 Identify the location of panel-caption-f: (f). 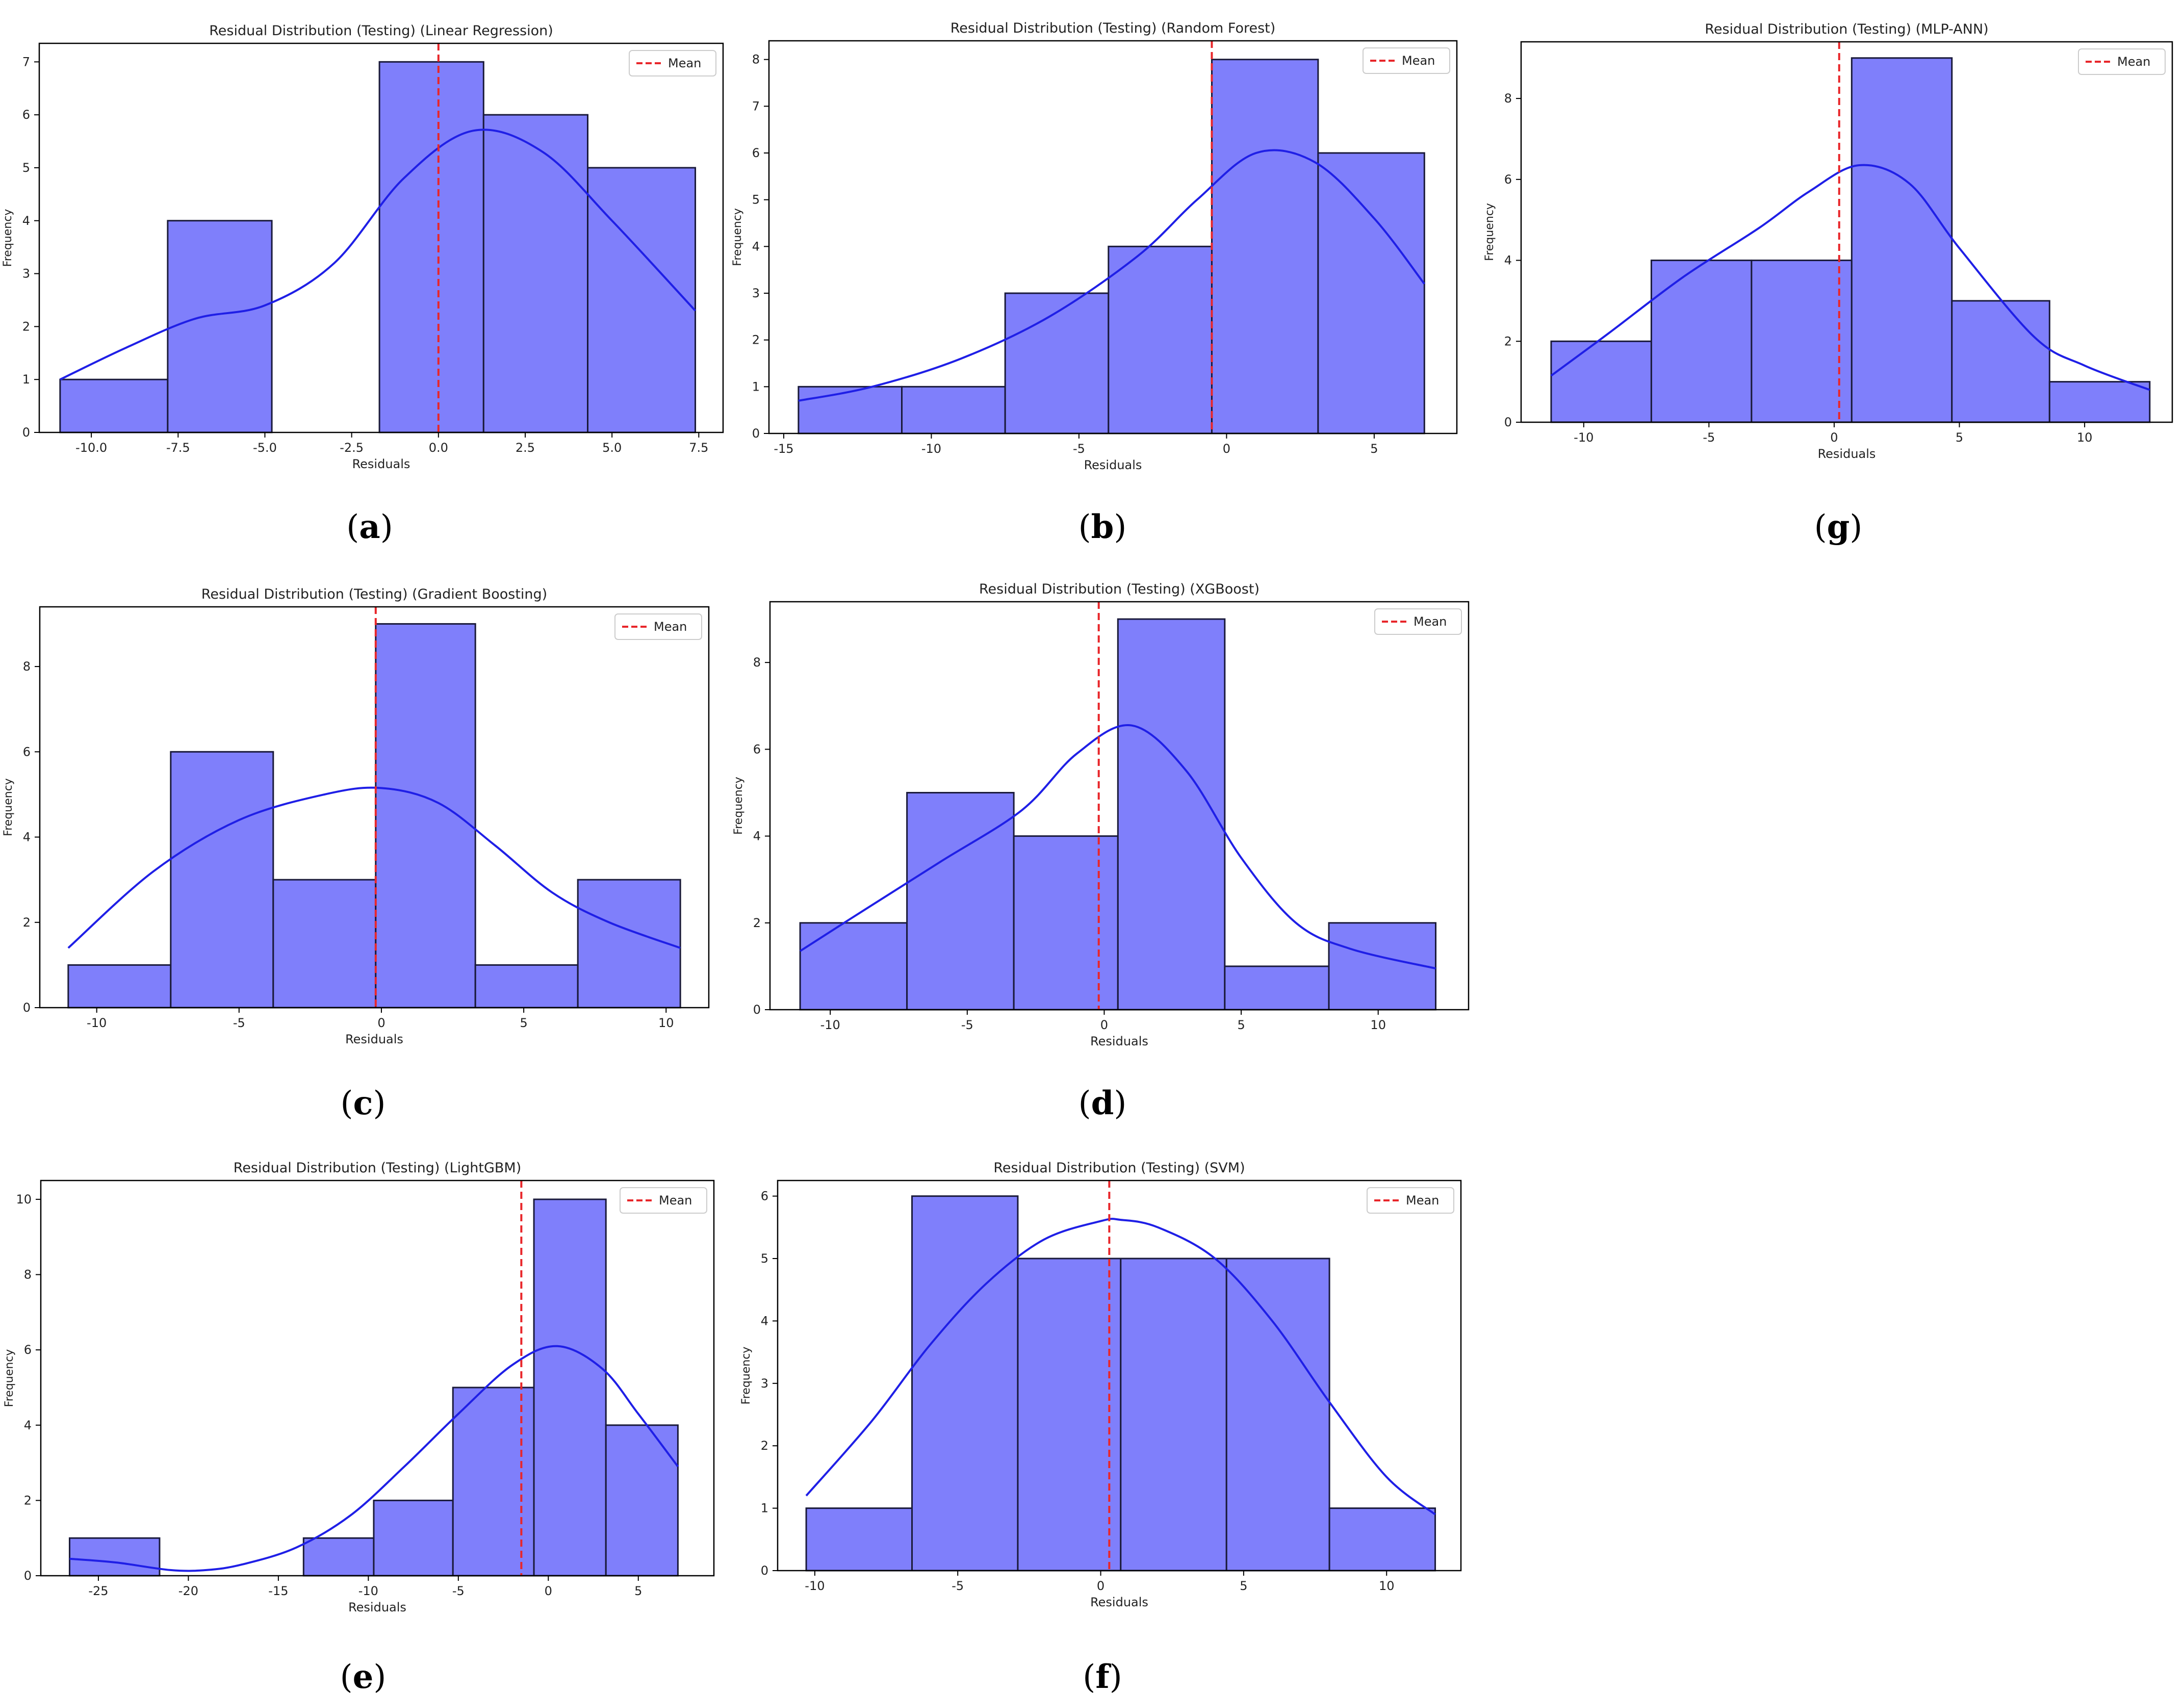
(1103, 1675).